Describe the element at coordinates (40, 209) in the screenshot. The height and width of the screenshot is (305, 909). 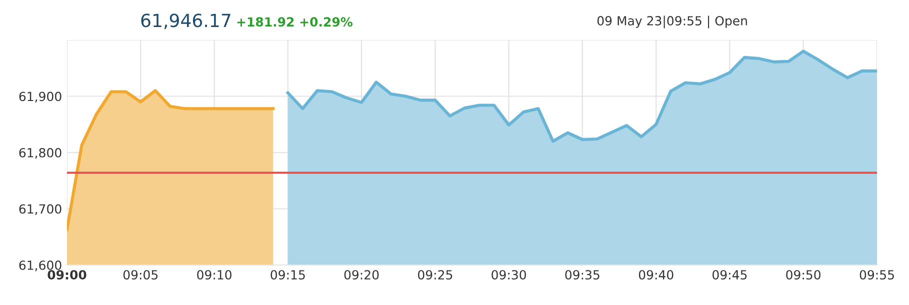
I see `y-tick-label: 61,700` at that location.